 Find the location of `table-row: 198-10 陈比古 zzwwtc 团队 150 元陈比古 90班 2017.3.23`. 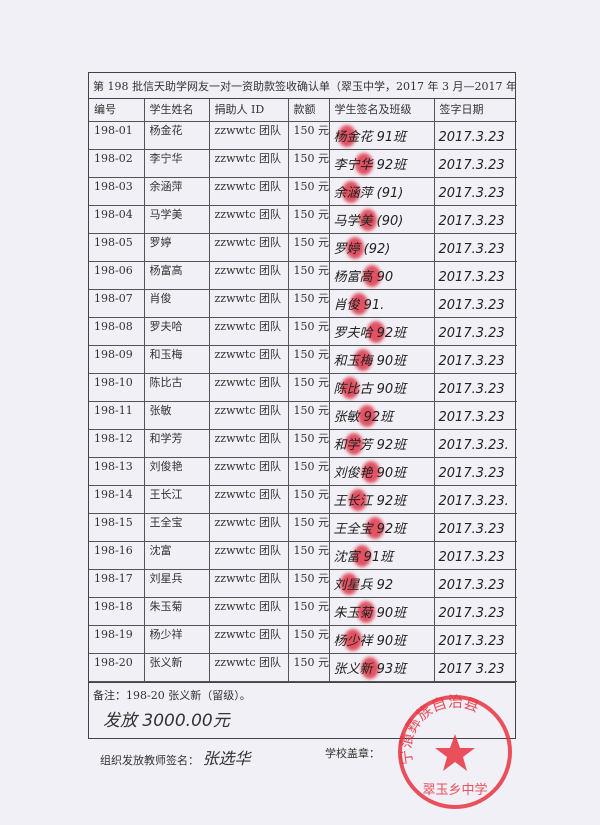

table-row: 198-10 陈比古 zzwwtc 团队 150 元陈比古 90班 2017.3.23 is located at coordinates (303, 387).